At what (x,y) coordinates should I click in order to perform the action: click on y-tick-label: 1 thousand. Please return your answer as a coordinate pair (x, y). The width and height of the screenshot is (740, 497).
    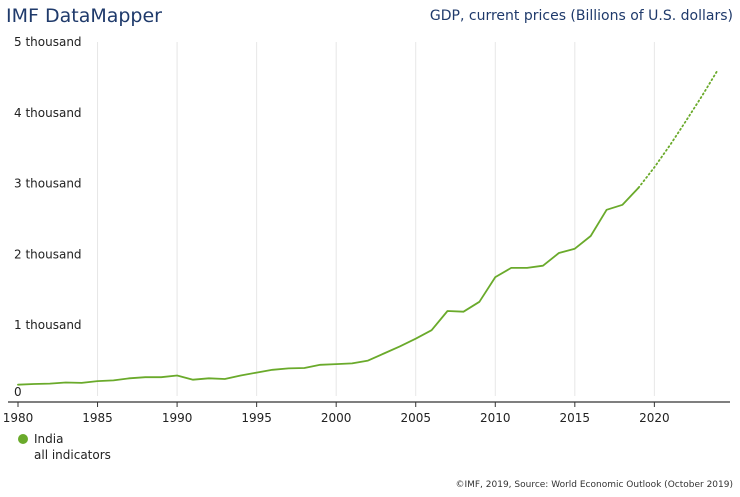
    Looking at the image, I should click on (48, 325).